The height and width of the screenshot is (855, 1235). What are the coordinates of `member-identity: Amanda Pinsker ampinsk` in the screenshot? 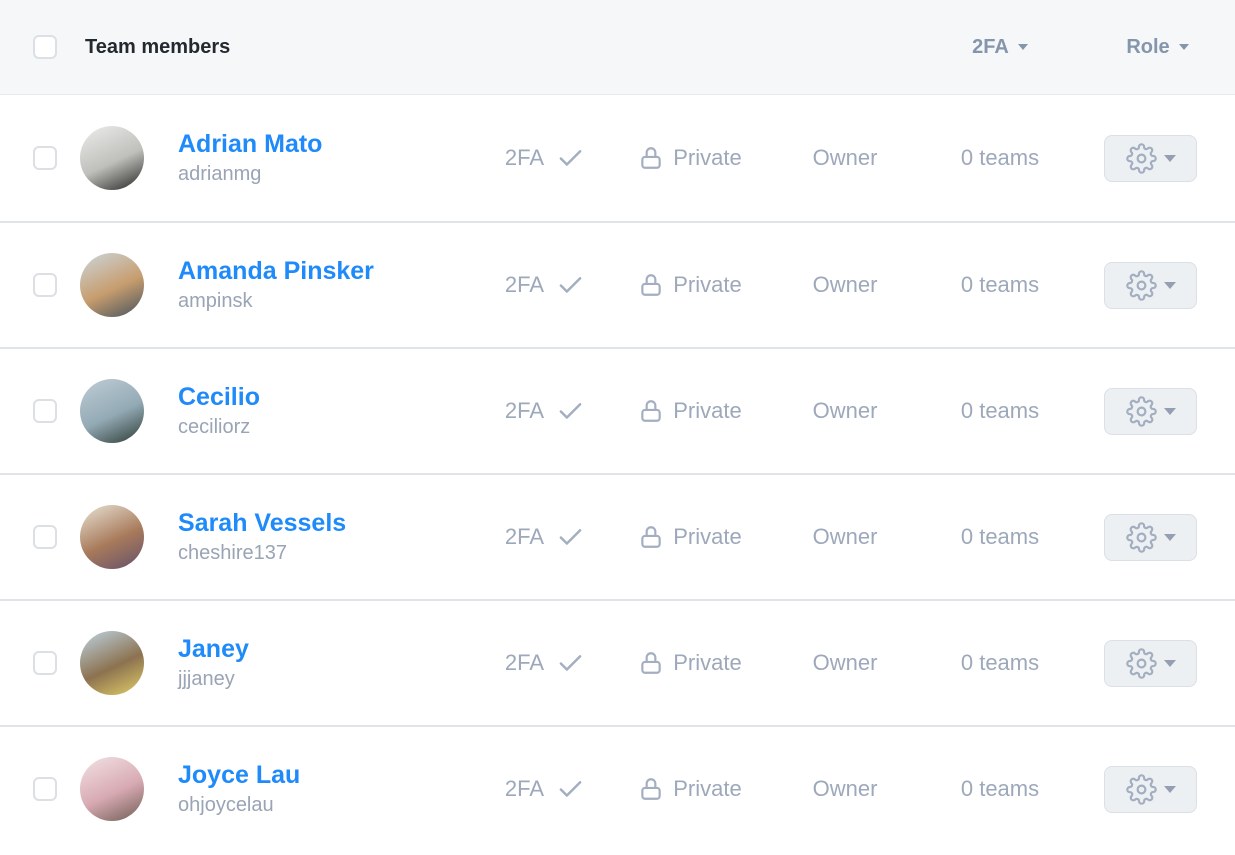 It's located at (329, 285).